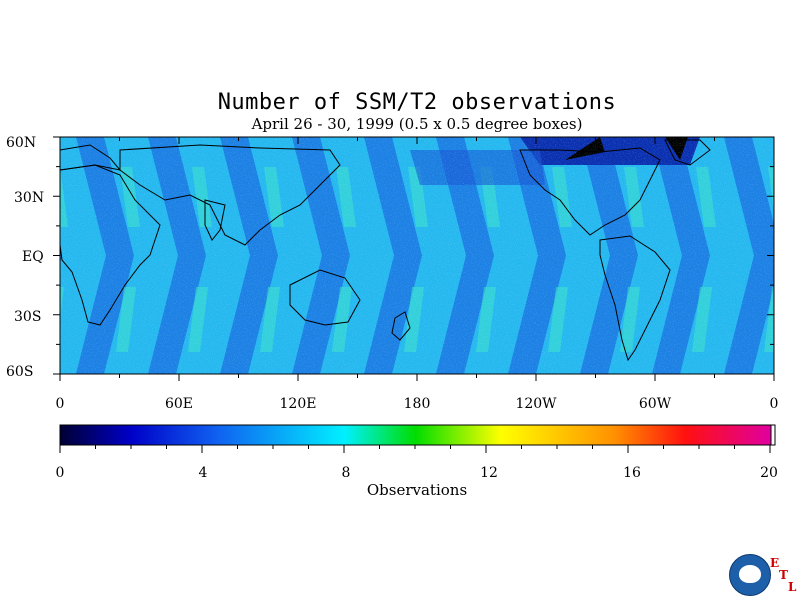  Describe the element at coordinates (29, 198) in the screenshot. I see `lat-label-30n: 30N` at that location.